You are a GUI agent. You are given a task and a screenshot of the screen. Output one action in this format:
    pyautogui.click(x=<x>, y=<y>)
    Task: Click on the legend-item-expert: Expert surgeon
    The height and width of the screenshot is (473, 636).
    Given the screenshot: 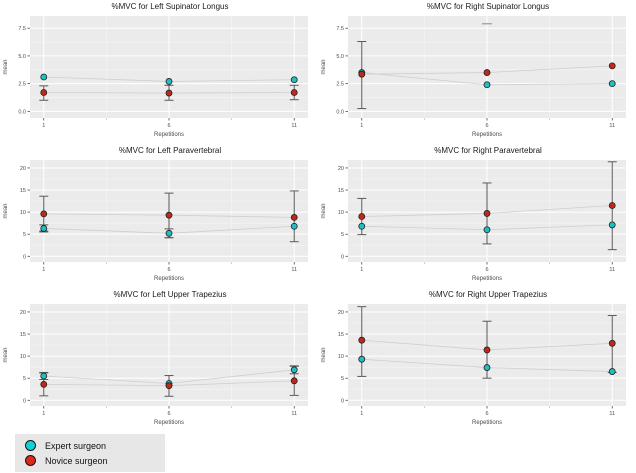 What is the action you would take?
    pyautogui.click(x=95, y=445)
    